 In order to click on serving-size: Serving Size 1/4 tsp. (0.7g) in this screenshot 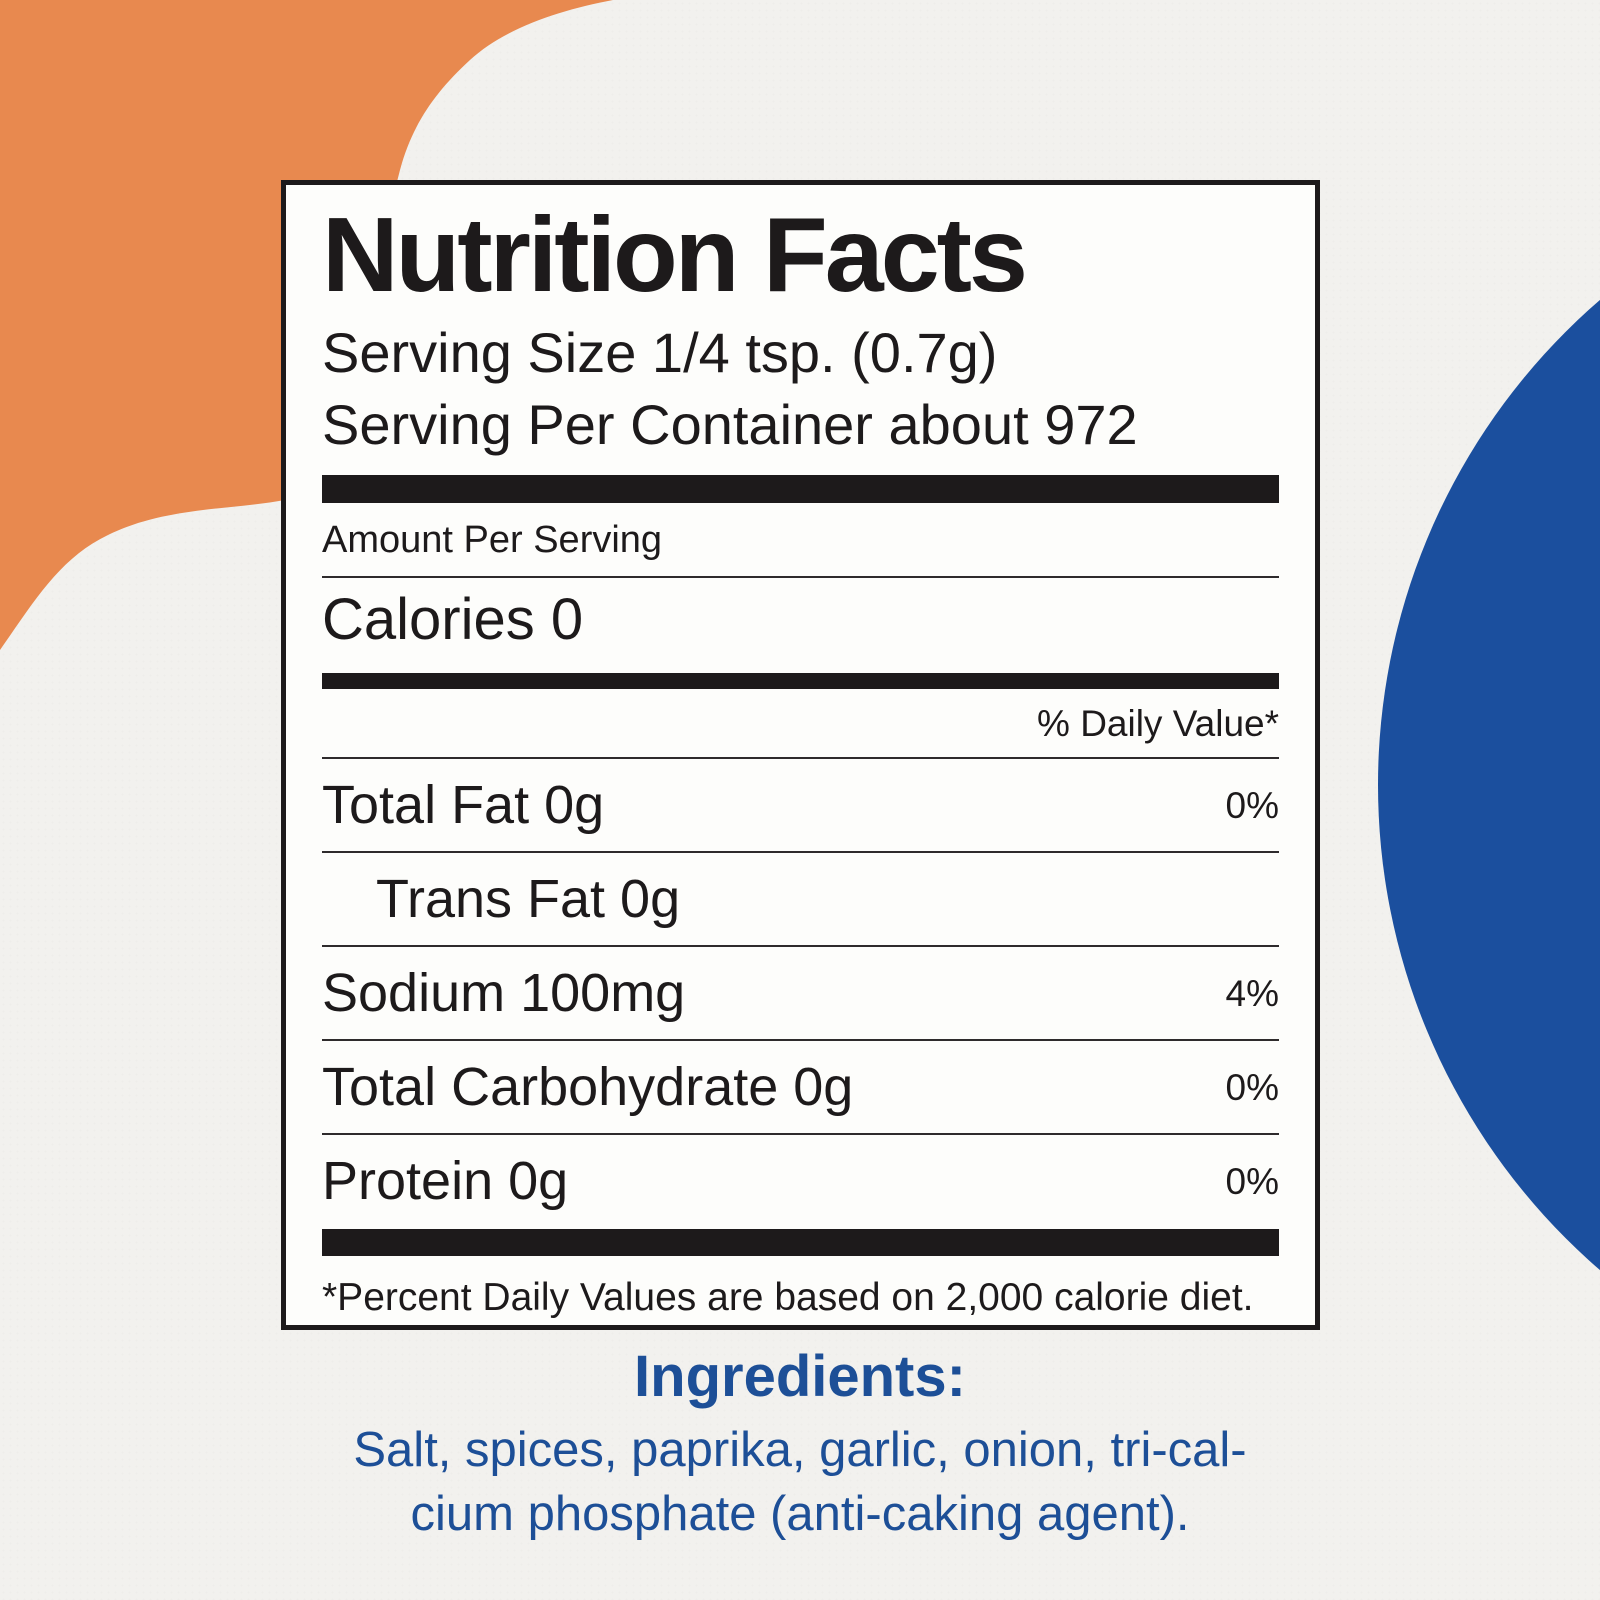, I will do `click(660, 353)`.